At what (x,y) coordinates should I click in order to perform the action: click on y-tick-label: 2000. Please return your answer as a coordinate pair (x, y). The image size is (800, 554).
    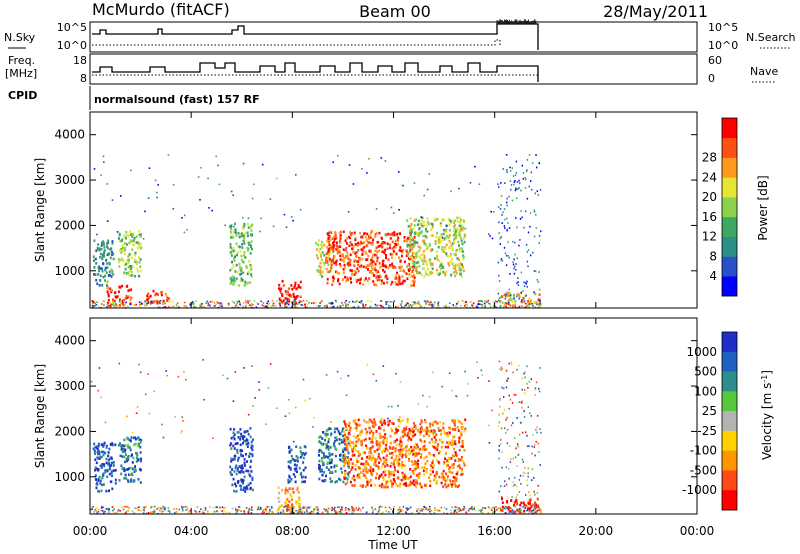
    Looking at the image, I should click on (69, 225).